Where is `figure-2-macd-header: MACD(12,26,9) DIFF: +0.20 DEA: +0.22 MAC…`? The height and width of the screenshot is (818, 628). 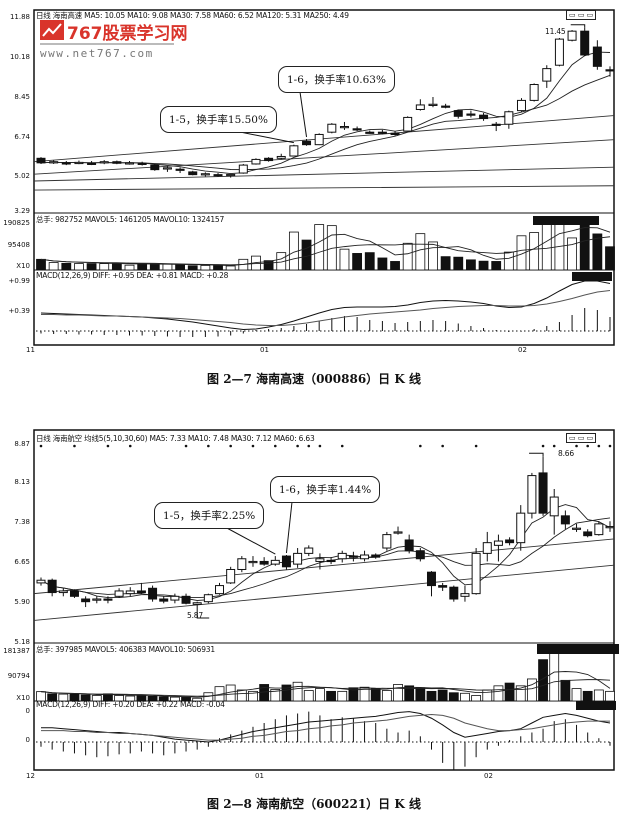
figure-2-macd-header: MACD(12,26,9) DIFF: +0.20 DEA: +0.22 MAC… is located at coordinates (130, 704).